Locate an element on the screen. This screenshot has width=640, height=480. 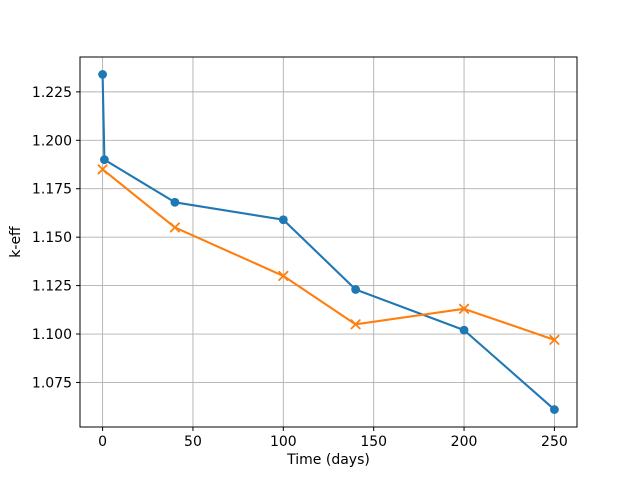
y-tick-label: 1.075 is located at coordinates (52, 383).